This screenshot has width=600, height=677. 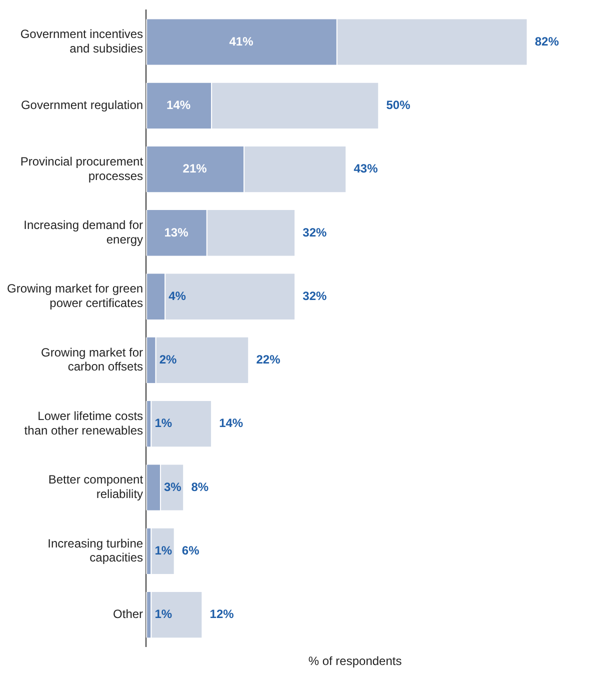 What do you see at coordinates (96, 487) in the screenshot?
I see `y-tick-label: Better component reliability` at bounding box center [96, 487].